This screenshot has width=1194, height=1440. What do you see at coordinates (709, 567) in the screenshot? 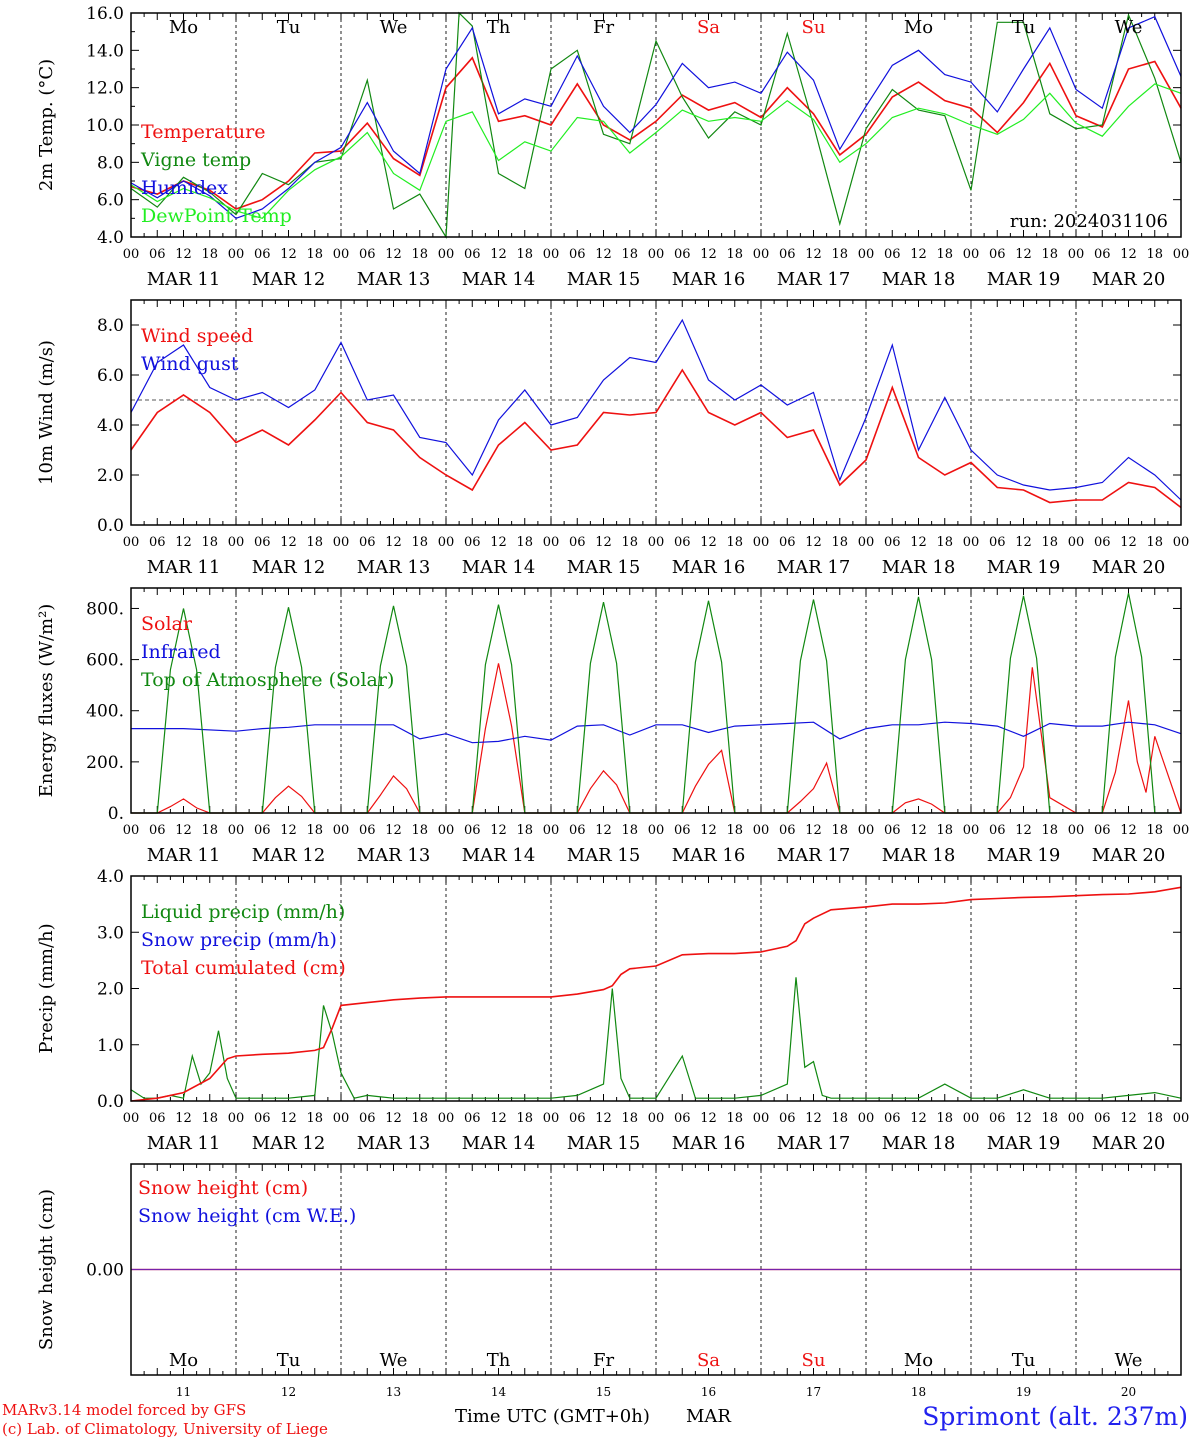
I see `date-label: MAR 16` at bounding box center [709, 567].